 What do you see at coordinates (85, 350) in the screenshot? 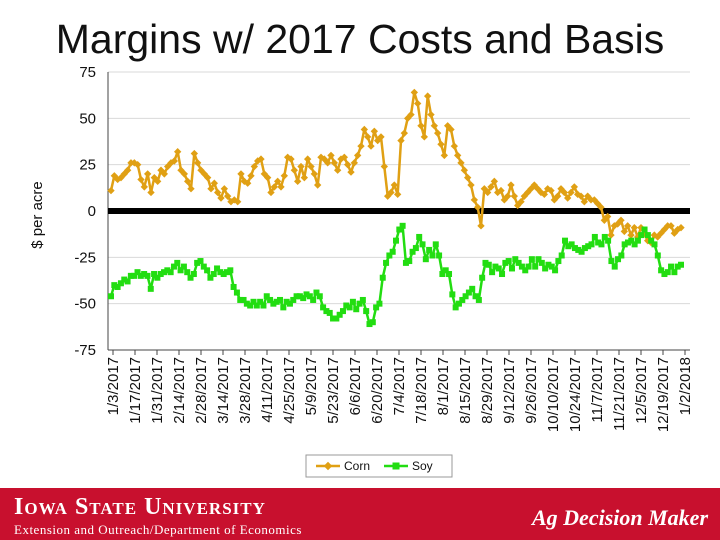
I see `y-tick-label: -75` at bounding box center [85, 350].